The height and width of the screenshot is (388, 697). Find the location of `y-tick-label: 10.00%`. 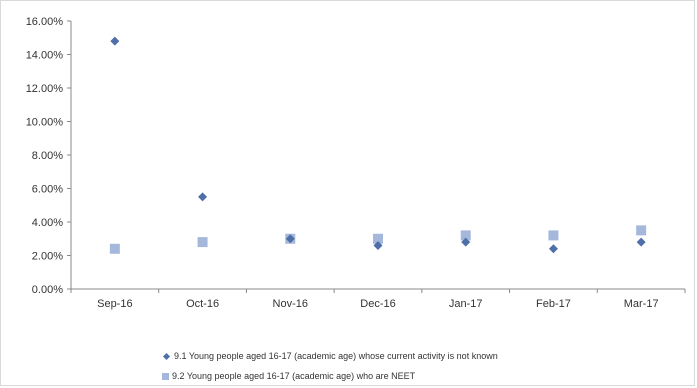

y-tick-label: 10.00% is located at coordinates (45, 123).